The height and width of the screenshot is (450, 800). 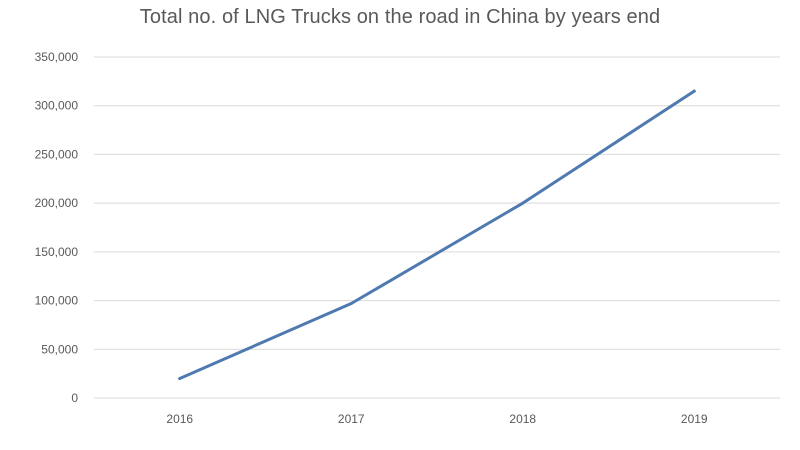 I want to click on y-tick-label: 250,000, so click(x=57, y=154).